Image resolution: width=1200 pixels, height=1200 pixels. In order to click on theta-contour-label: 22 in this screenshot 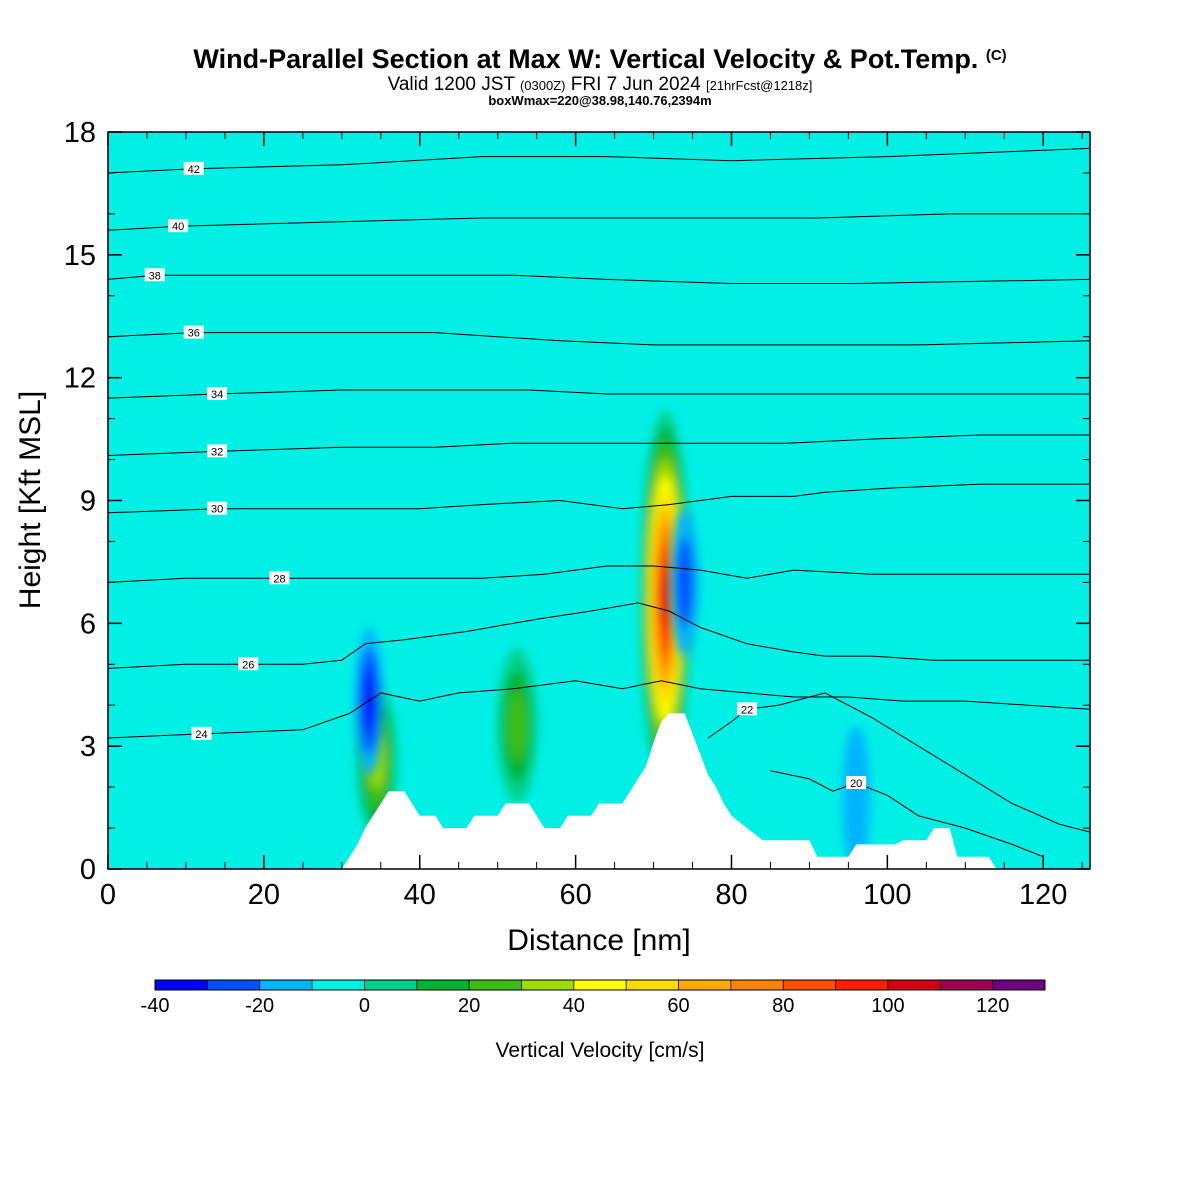, I will do `click(747, 709)`.